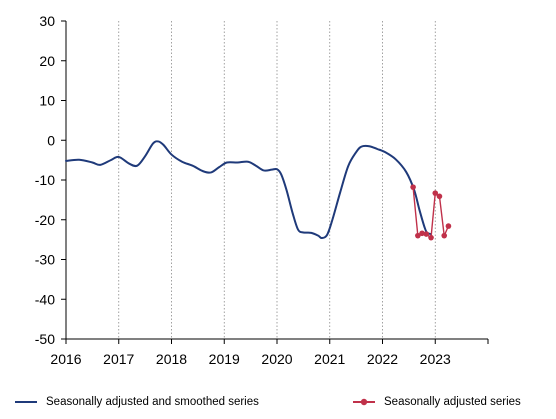 The height and width of the screenshot is (419, 556). What do you see at coordinates (65, 359) in the screenshot?
I see `x-tick-label: 2016` at bounding box center [65, 359].